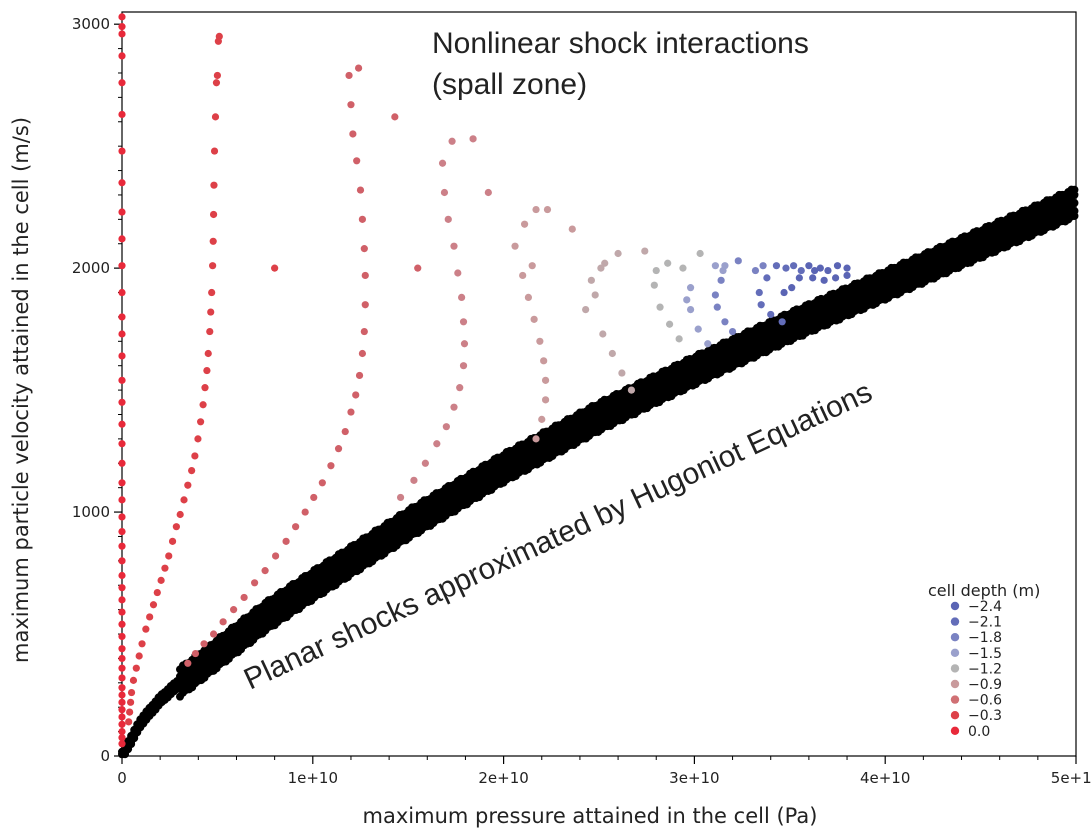  What do you see at coordinates (620, 43) in the screenshot?
I see `annotation-spall-line1: Nonlinear shock interactions` at bounding box center [620, 43].